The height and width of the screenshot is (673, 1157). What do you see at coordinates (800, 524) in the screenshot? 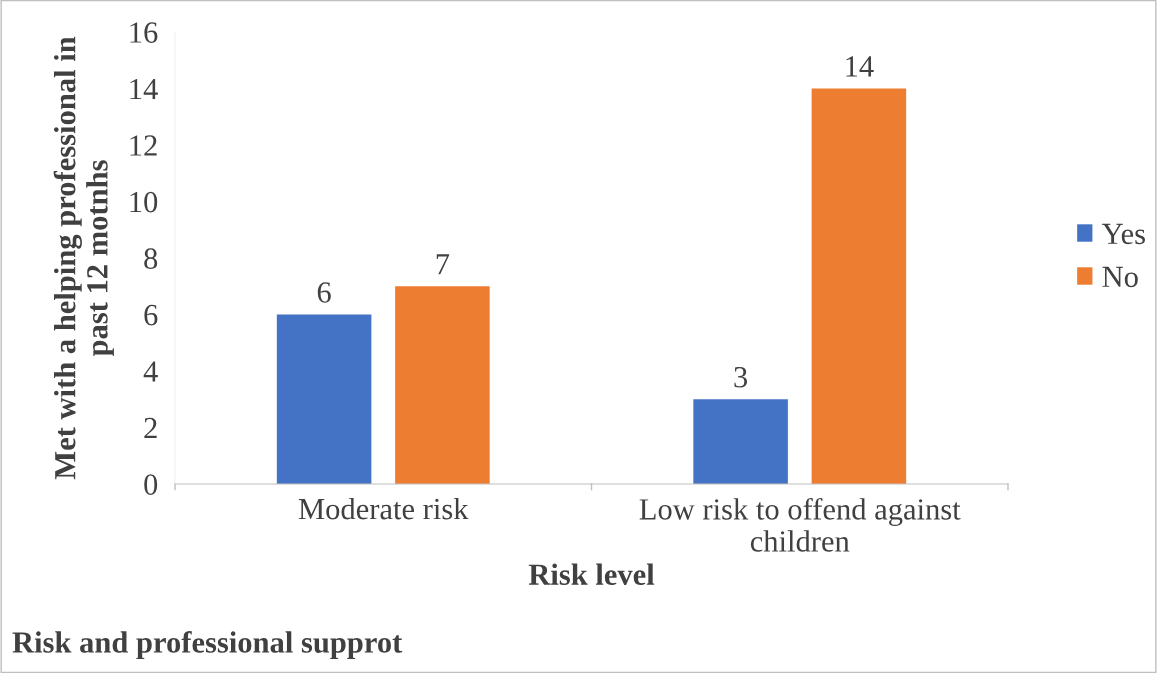
I see `x-tick-label: Low risk to offend against children` at bounding box center [800, 524].